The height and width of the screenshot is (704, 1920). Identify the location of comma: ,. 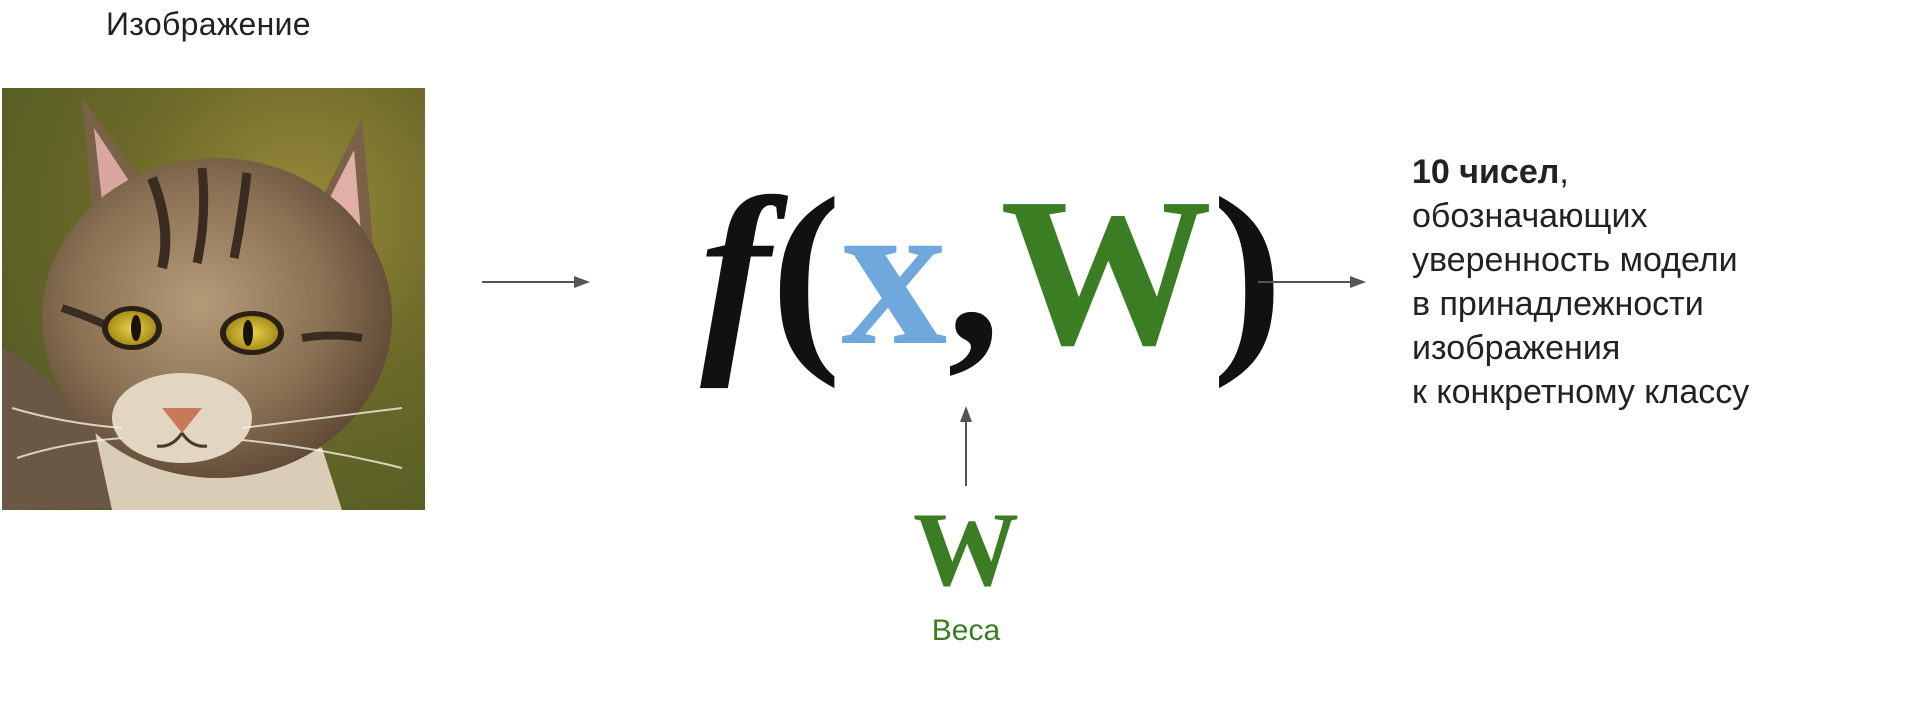
(974, 271).